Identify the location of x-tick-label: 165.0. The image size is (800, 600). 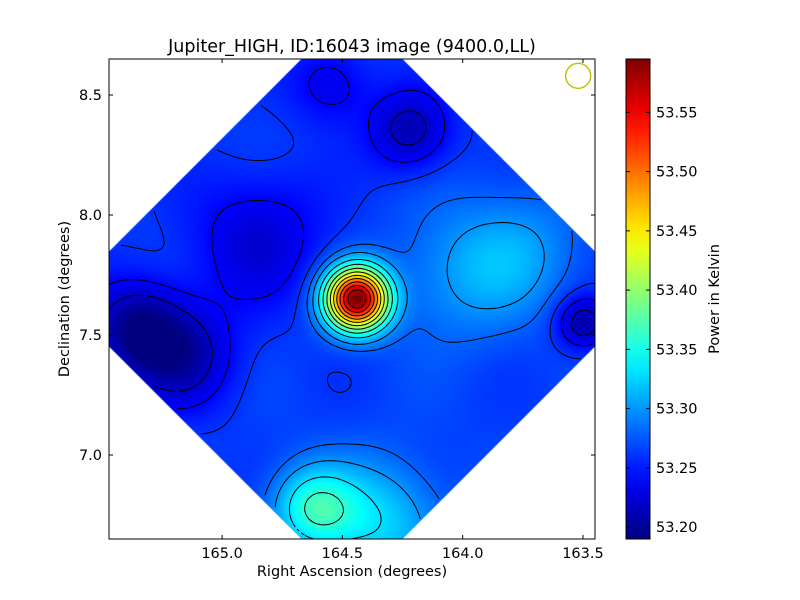
(222, 554).